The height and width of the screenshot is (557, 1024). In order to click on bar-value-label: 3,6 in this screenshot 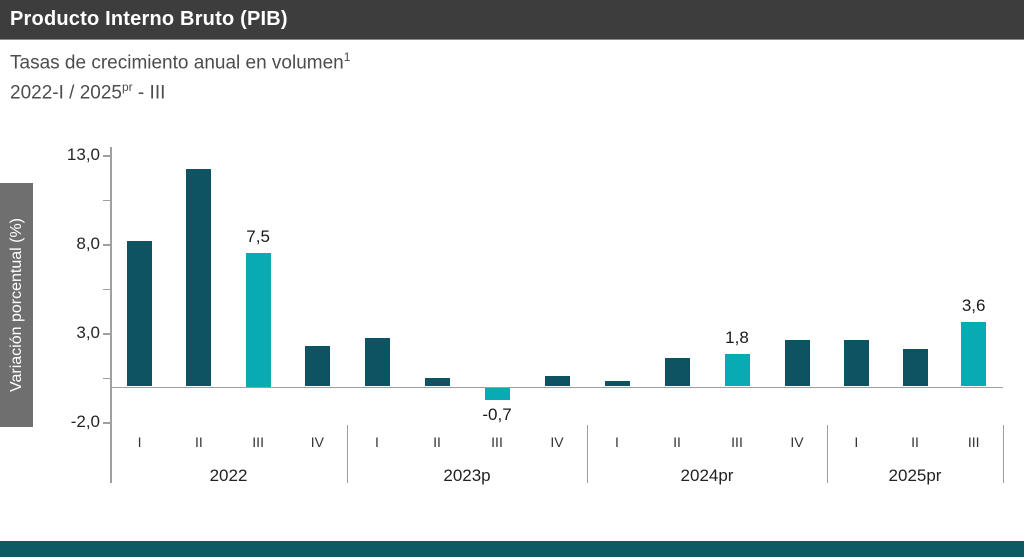, I will do `click(973, 306)`.